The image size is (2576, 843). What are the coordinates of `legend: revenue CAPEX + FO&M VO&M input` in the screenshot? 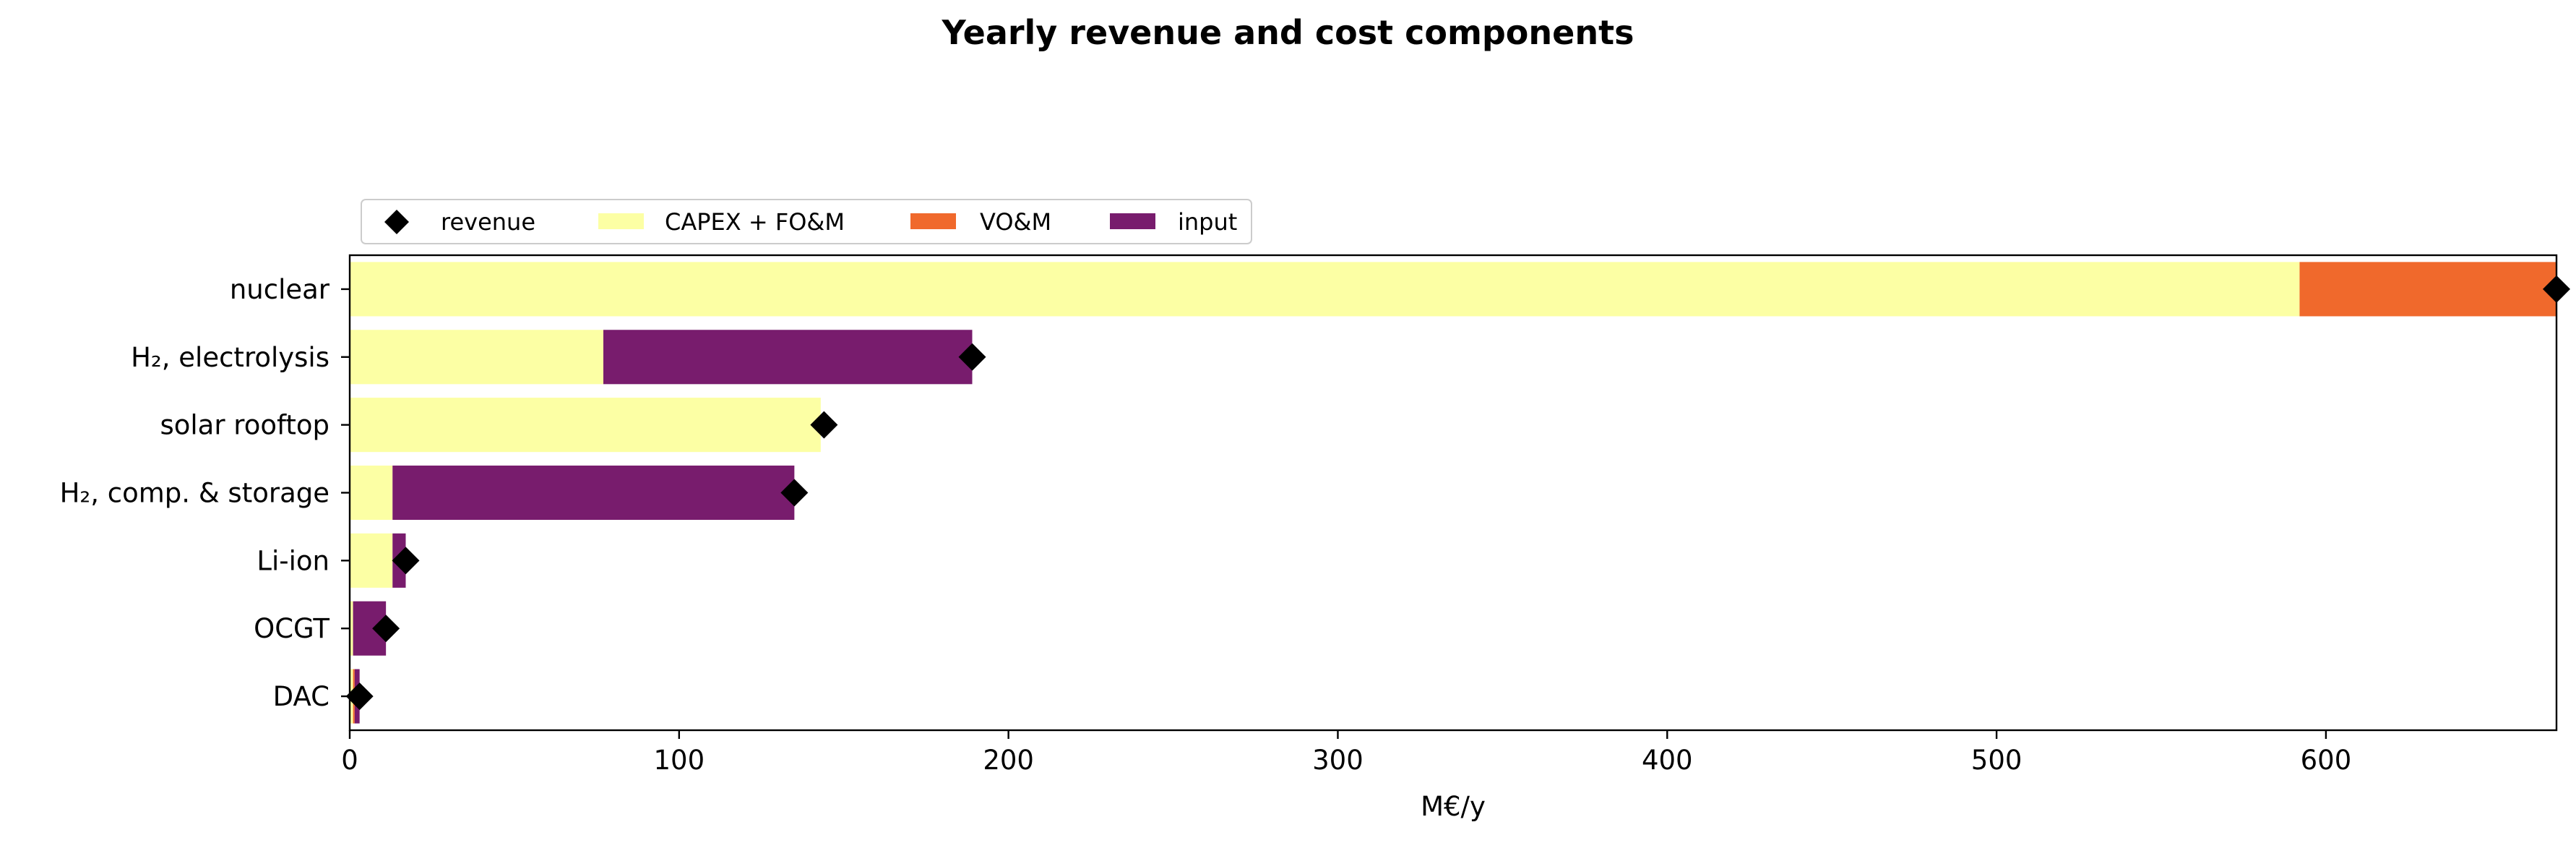 It's located at (806, 221).